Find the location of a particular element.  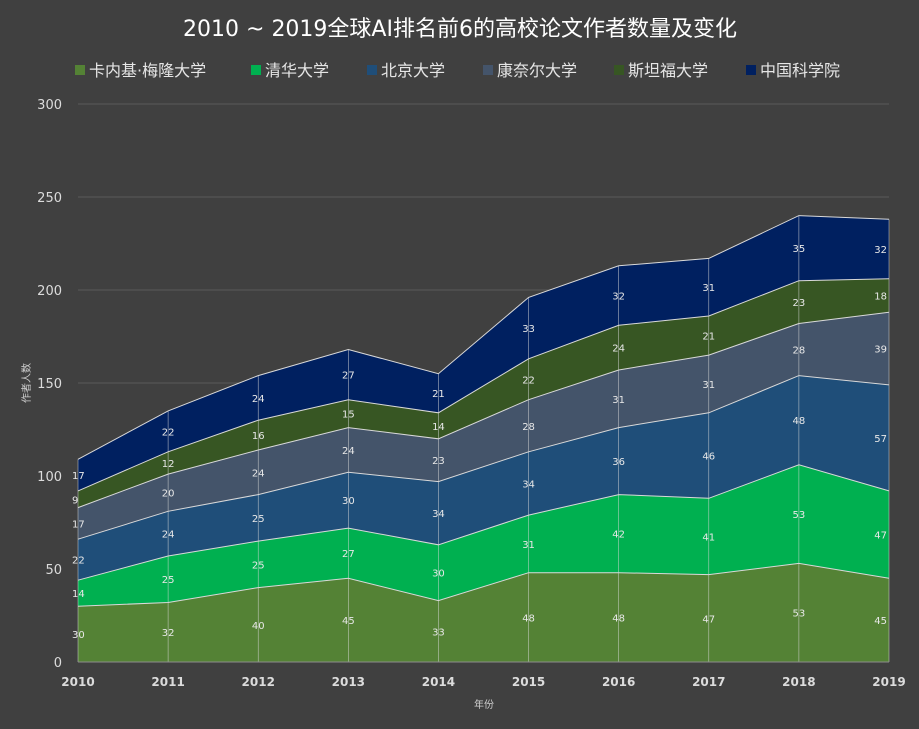

x-tick-label: 2019 is located at coordinates (888, 682).